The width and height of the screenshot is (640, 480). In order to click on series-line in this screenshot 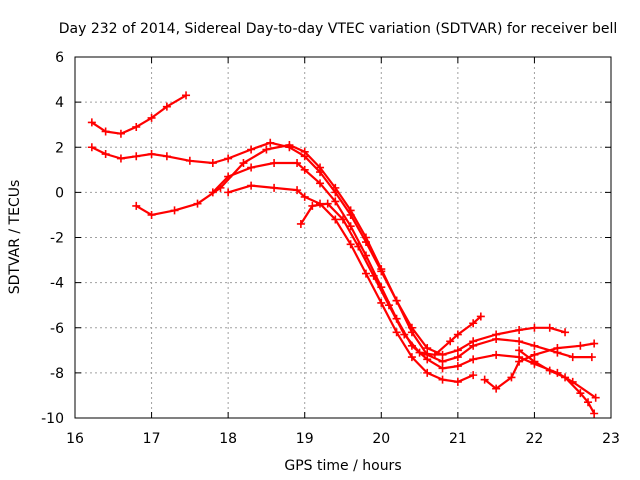, I will do `click(556, 382)`.